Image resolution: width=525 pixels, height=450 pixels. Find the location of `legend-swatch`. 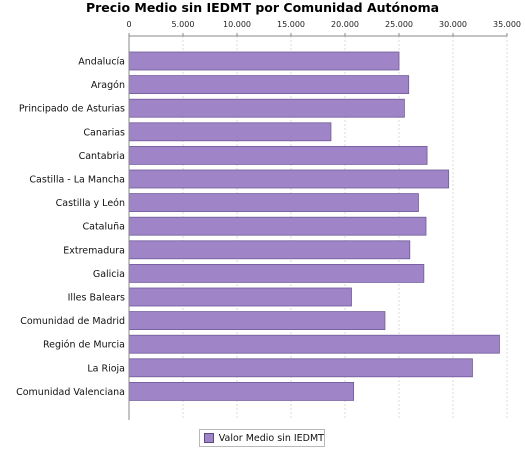

legend-swatch is located at coordinates (209, 438).